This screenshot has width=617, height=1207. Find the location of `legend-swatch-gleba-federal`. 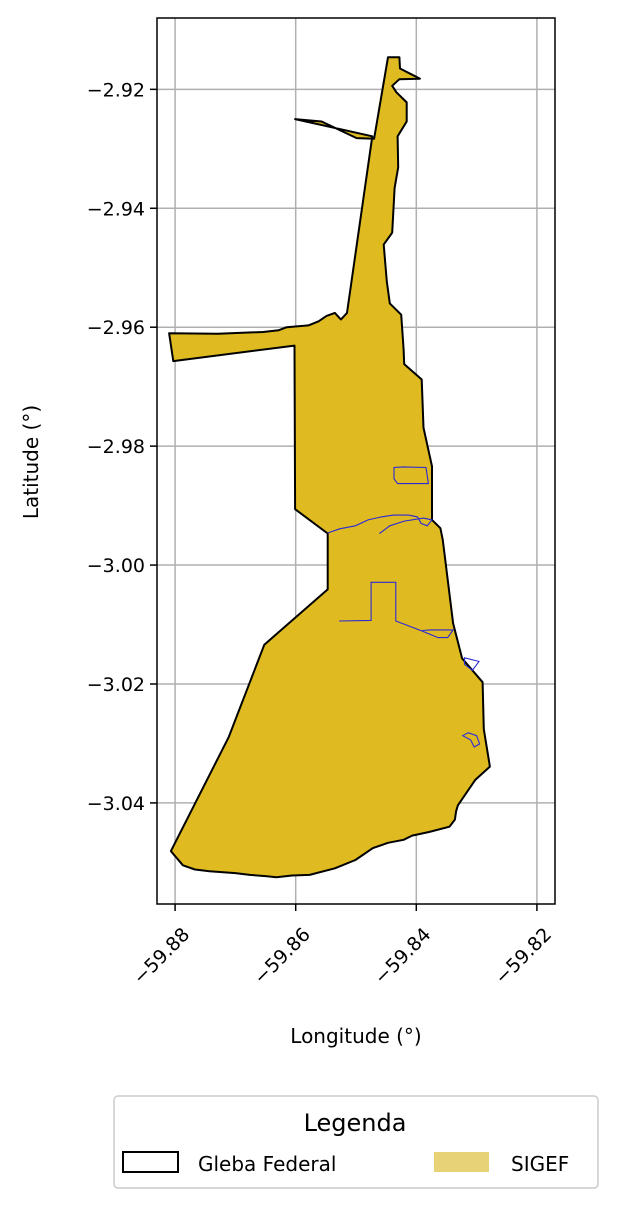

legend-swatch-gleba-federal is located at coordinates (150, 1162).